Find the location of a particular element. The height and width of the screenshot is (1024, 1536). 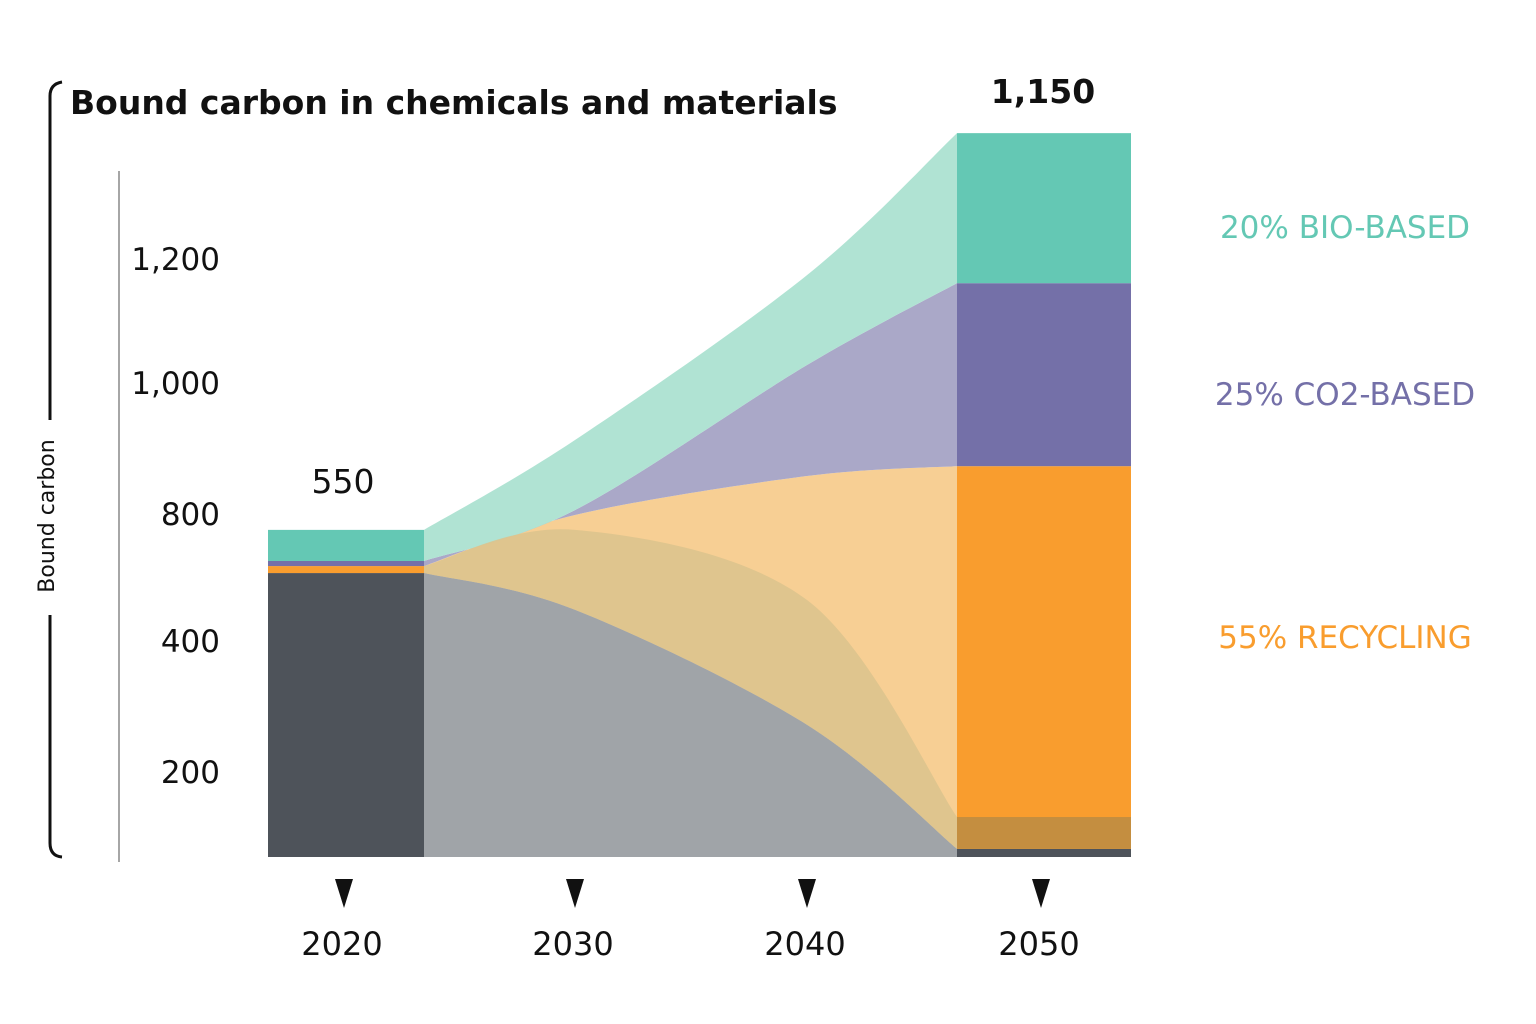

legend-bio: 20% BIO-BASED is located at coordinates (1345, 228).